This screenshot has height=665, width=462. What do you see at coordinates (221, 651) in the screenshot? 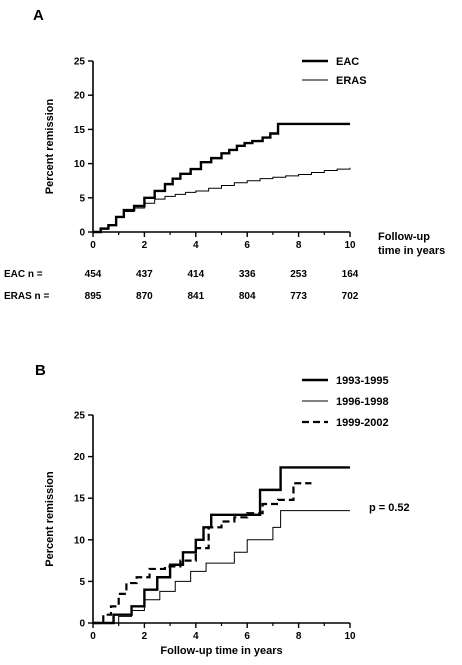
I see `x-axis-title: Follow-up time in years` at bounding box center [221, 651].